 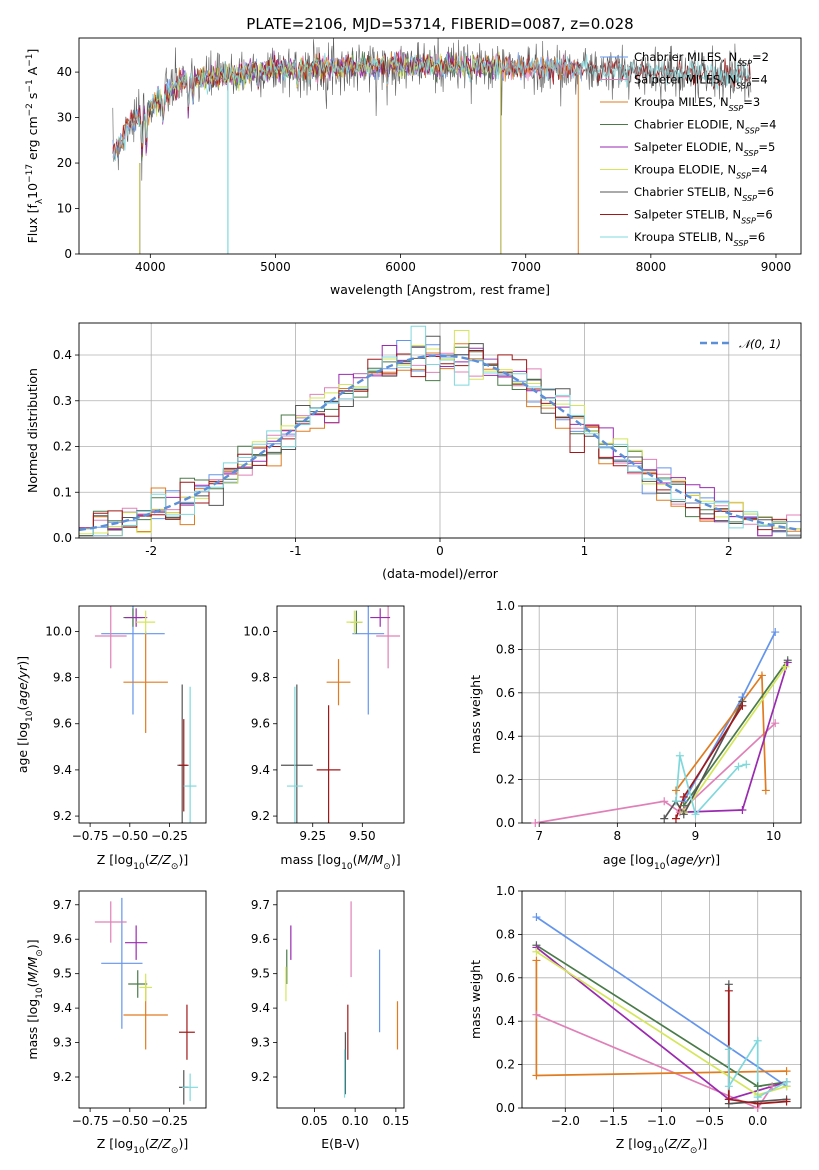 What do you see at coordinates (32, 224) in the screenshot?
I see `label-part: Flux [f` at bounding box center [32, 224].